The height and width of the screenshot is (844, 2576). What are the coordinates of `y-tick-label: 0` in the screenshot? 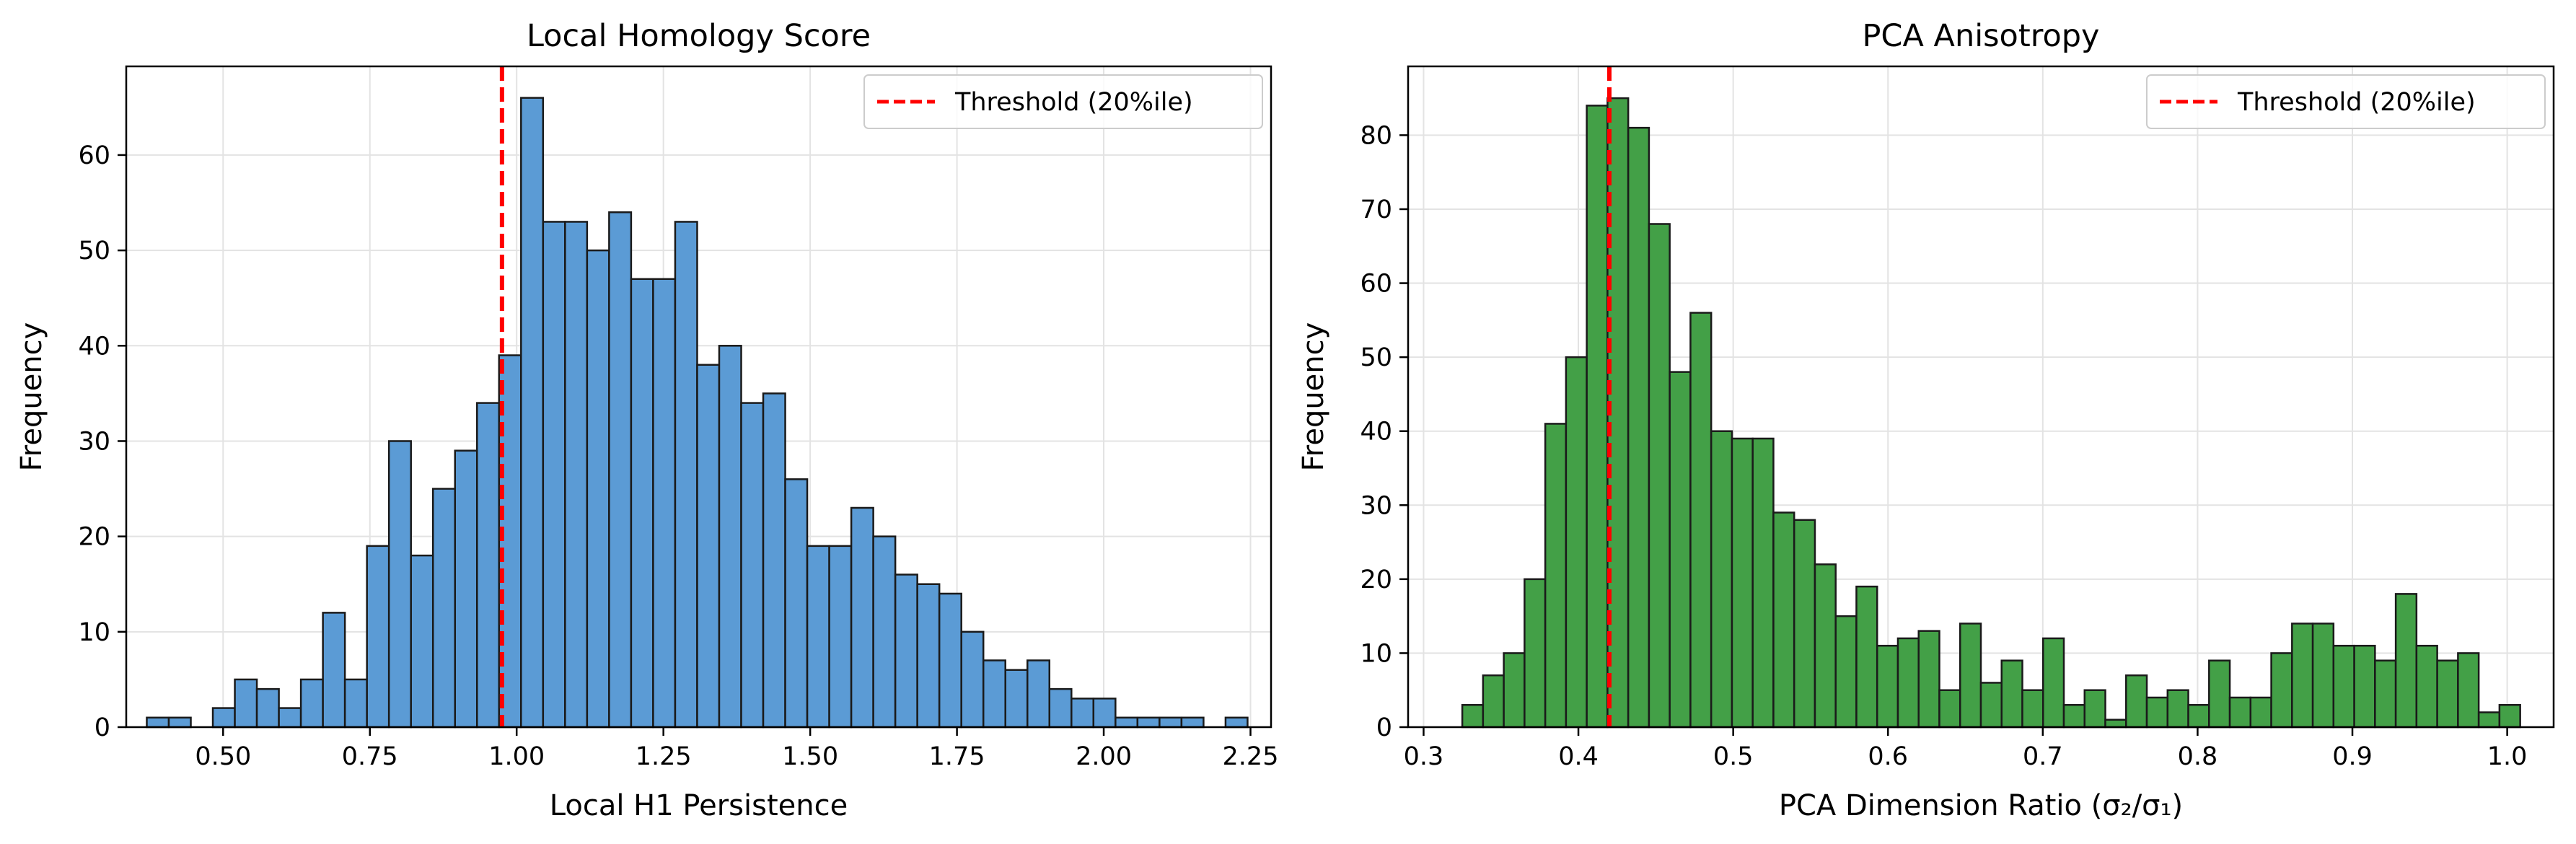 It's located at (1384, 727).